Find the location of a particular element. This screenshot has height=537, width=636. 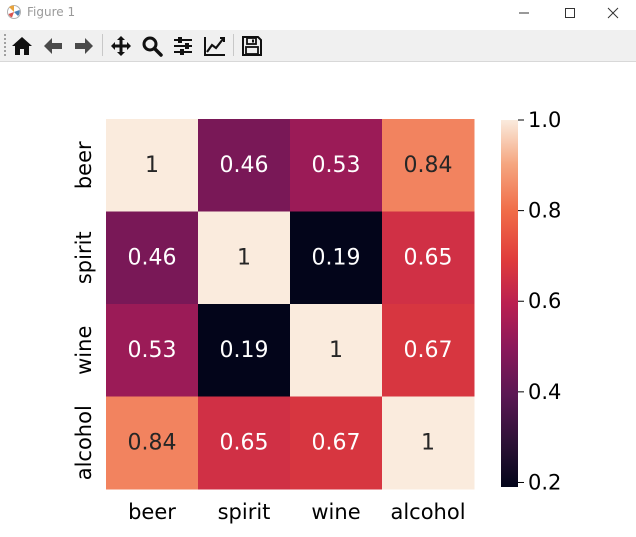

zoom-icon is located at coordinates (152, 46).